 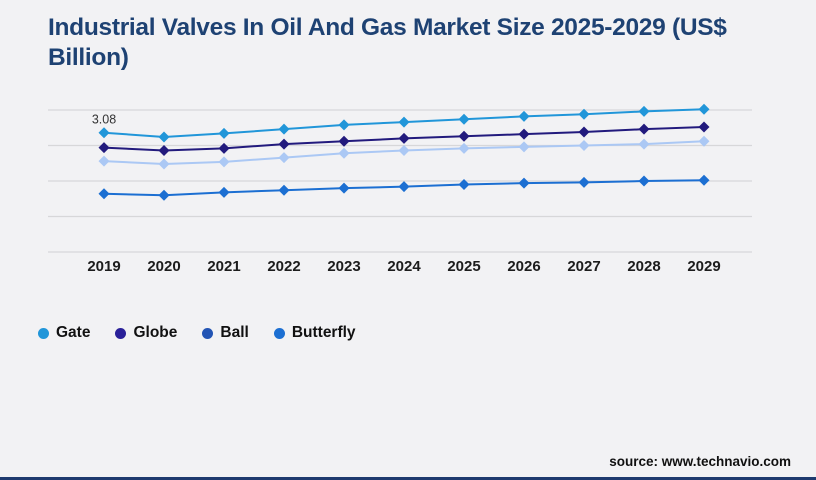 What do you see at coordinates (644, 111) in the screenshot?
I see `data-point-gate-2028` at bounding box center [644, 111].